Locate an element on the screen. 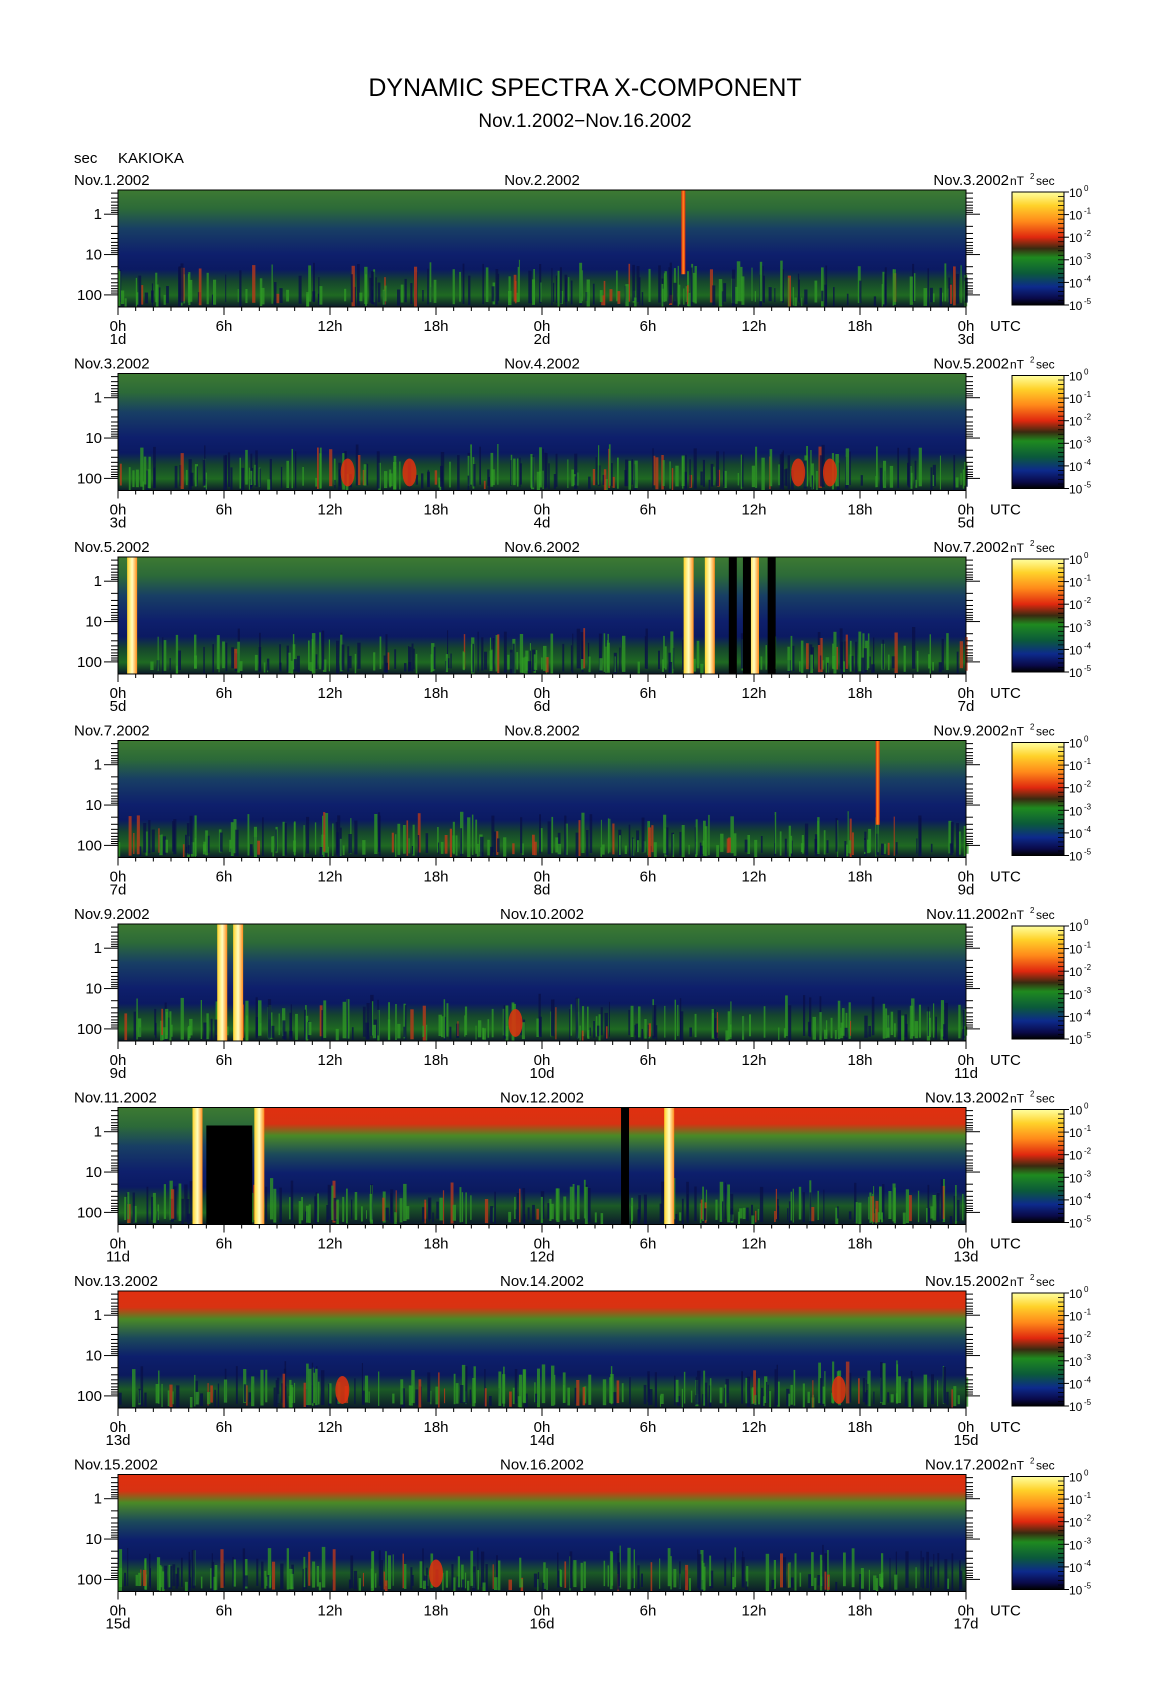 This screenshot has height=1704, width=1156. panel-7-mid-date: Nov.14.2002 is located at coordinates (542, 1281).